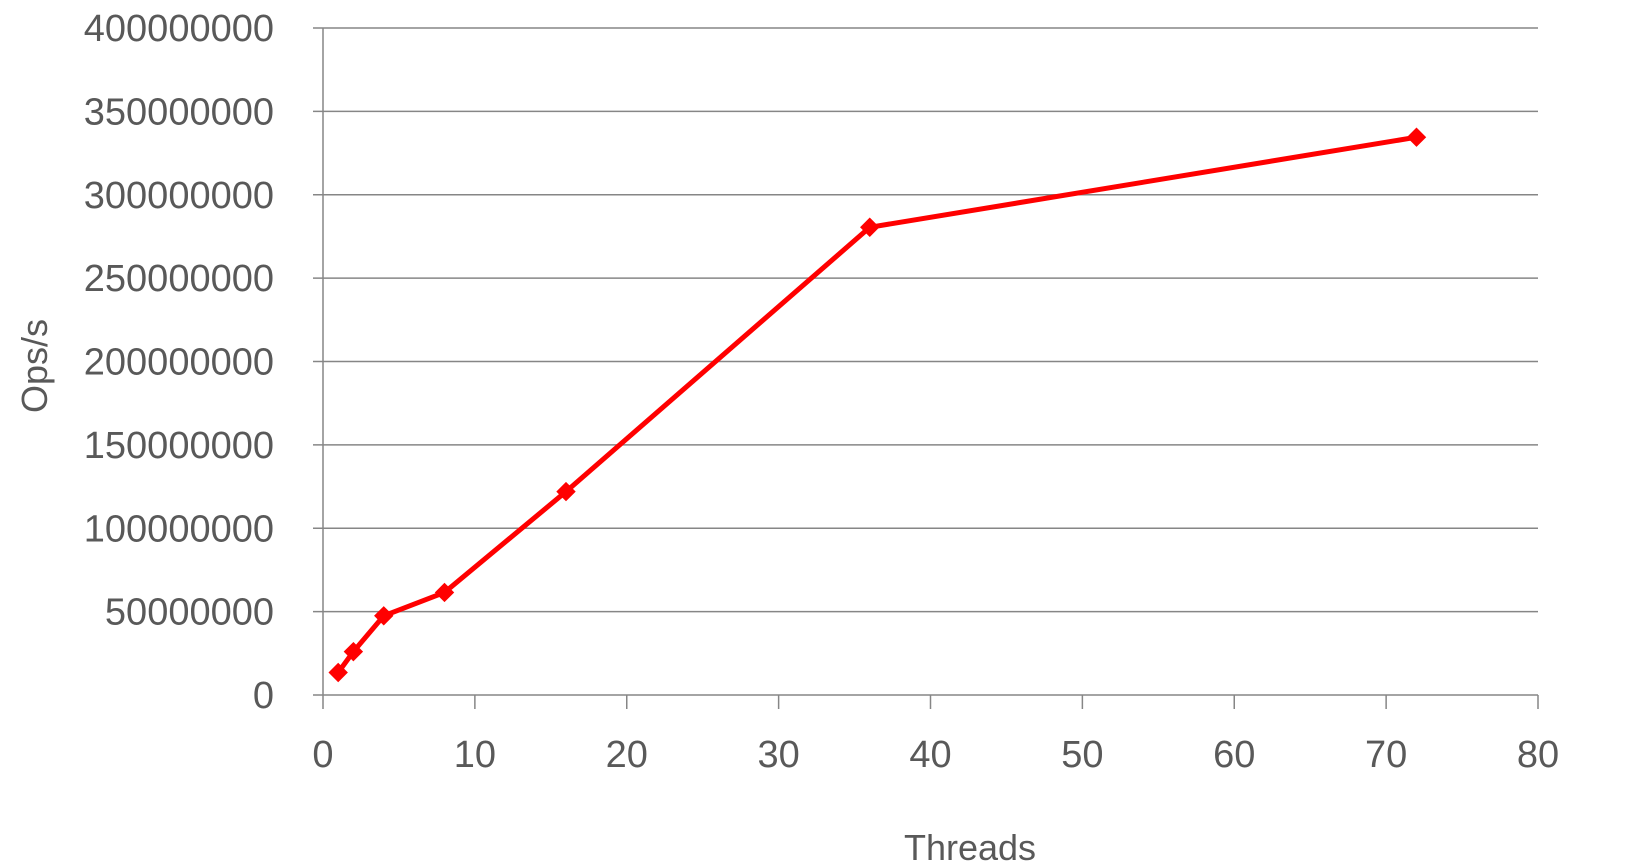 The width and height of the screenshot is (1626, 868). What do you see at coordinates (179, 196) in the screenshot?
I see `y-tick-label: 300000000` at bounding box center [179, 196].